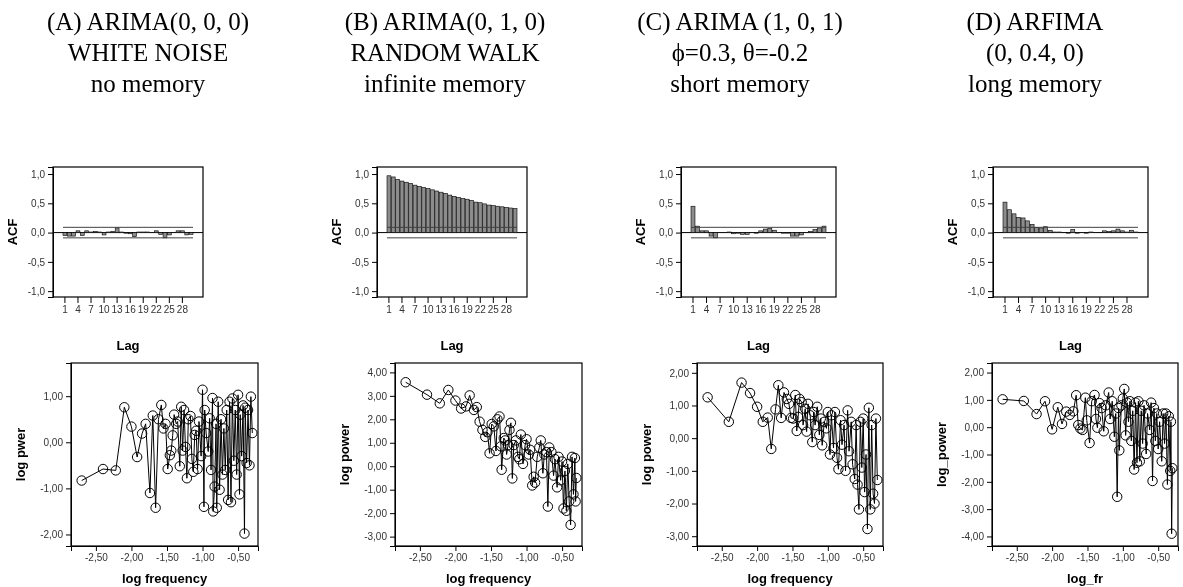  Describe the element at coordinates (377, 373) in the screenshot. I see `y-tick-label: 4,00` at that location.